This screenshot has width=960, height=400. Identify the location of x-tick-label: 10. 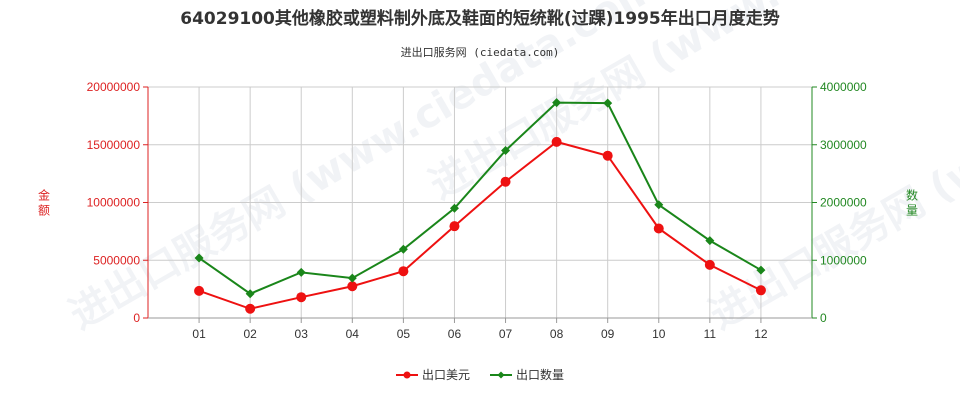
(659, 334).